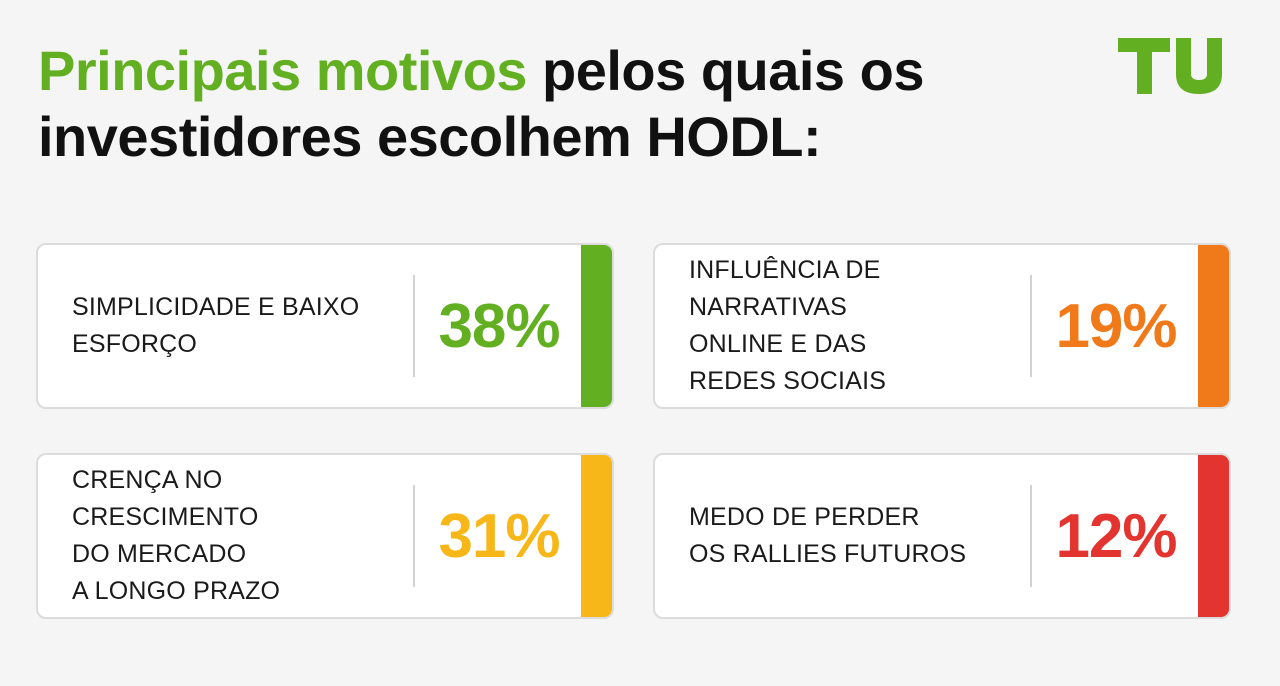  Describe the element at coordinates (1116, 536) in the screenshot. I see `reason-percentage: 12%` at that location.